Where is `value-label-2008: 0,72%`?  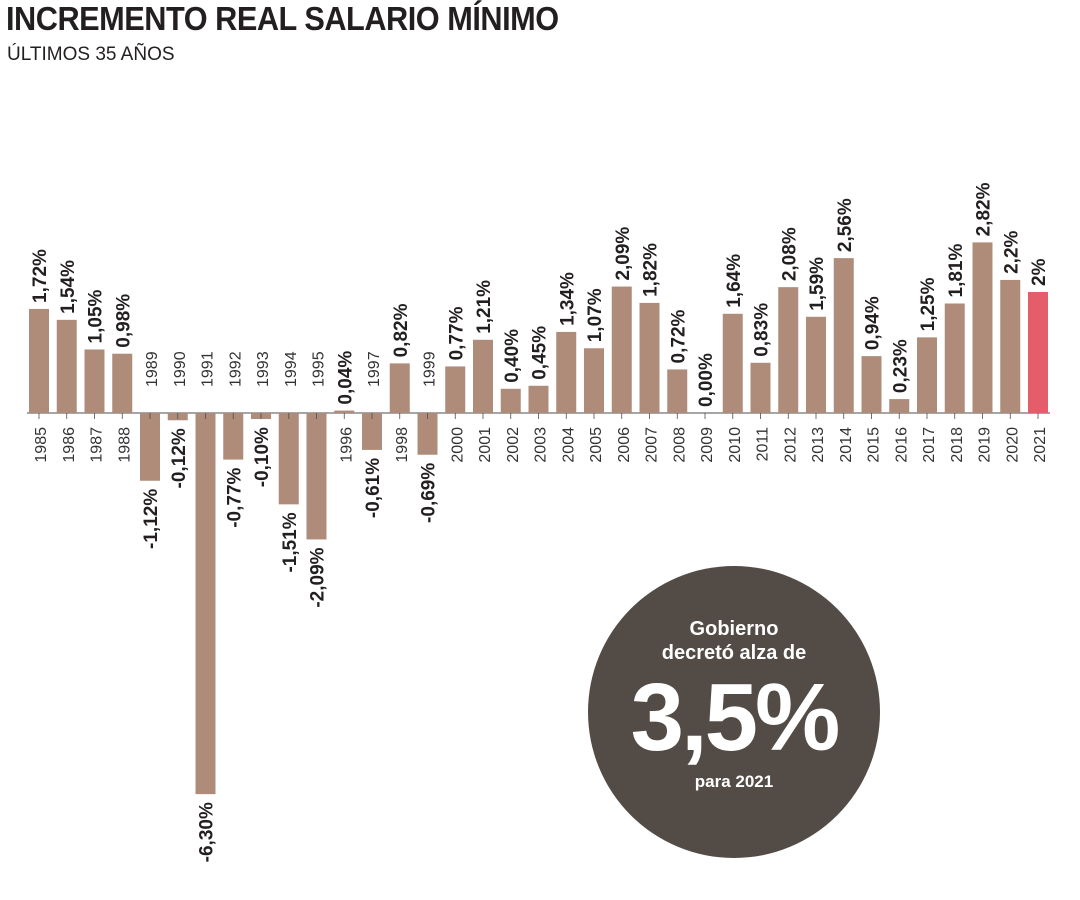
value-label-2008: 0,72% is located at coordinates (678, 336).